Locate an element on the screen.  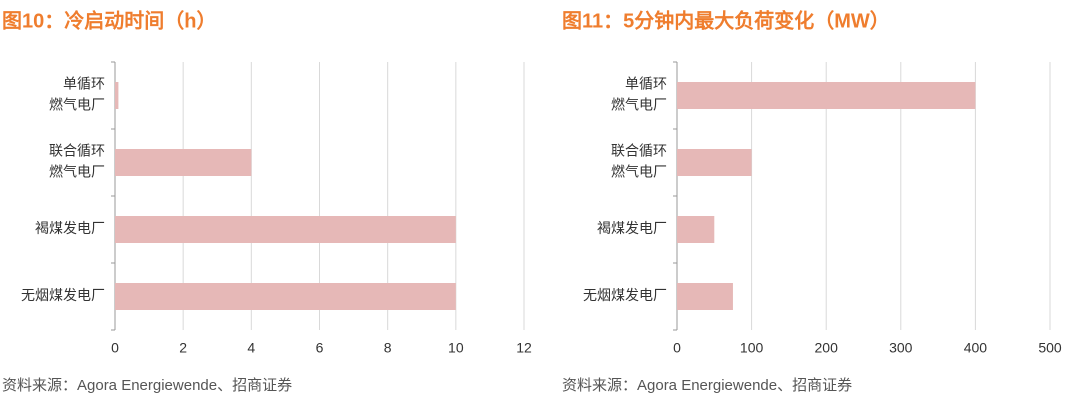
x-tick-label: 6 is located at coordinates (320, 348).